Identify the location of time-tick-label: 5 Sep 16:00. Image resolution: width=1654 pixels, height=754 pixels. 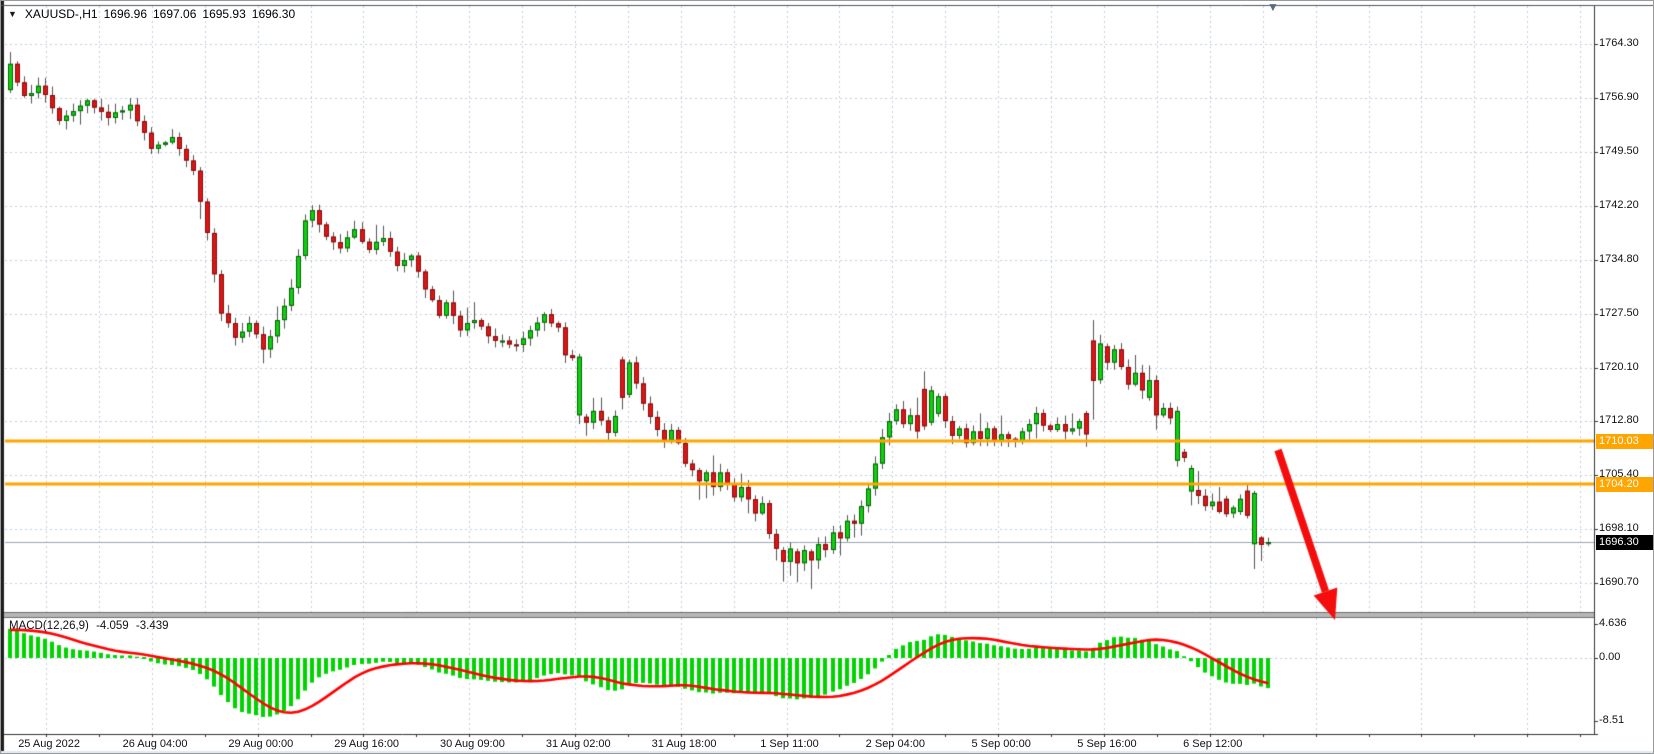
(1107, 744).